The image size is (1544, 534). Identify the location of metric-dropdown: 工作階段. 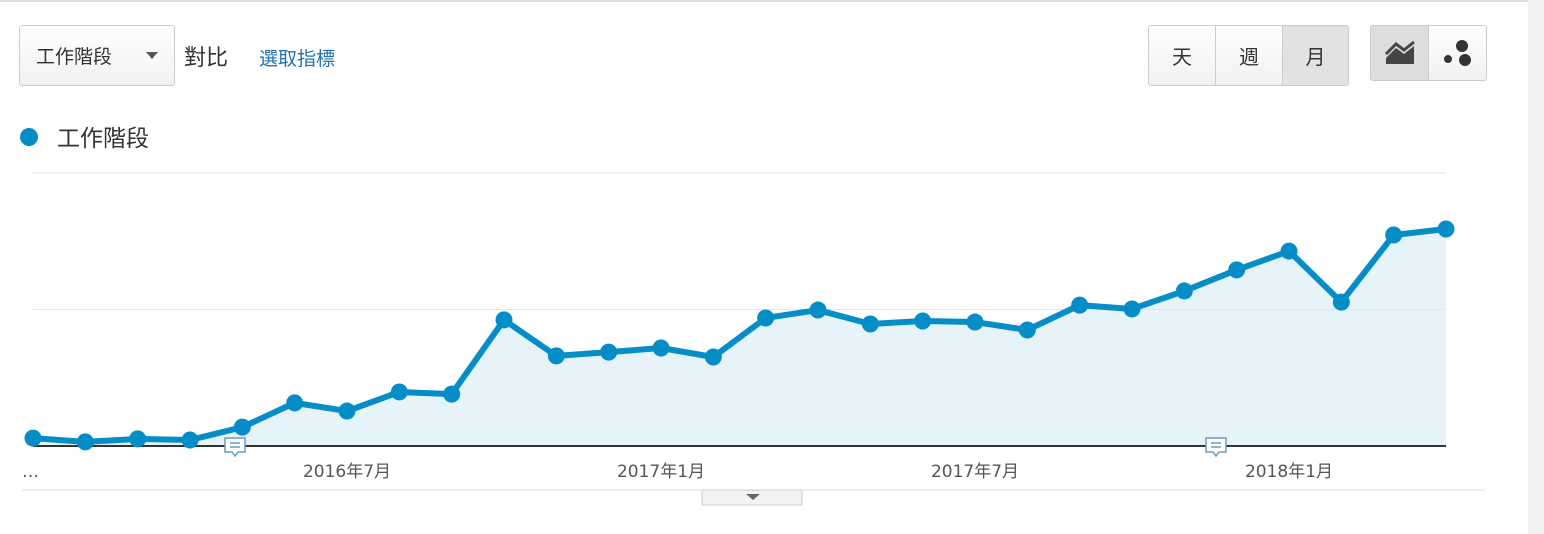
(97, 55).